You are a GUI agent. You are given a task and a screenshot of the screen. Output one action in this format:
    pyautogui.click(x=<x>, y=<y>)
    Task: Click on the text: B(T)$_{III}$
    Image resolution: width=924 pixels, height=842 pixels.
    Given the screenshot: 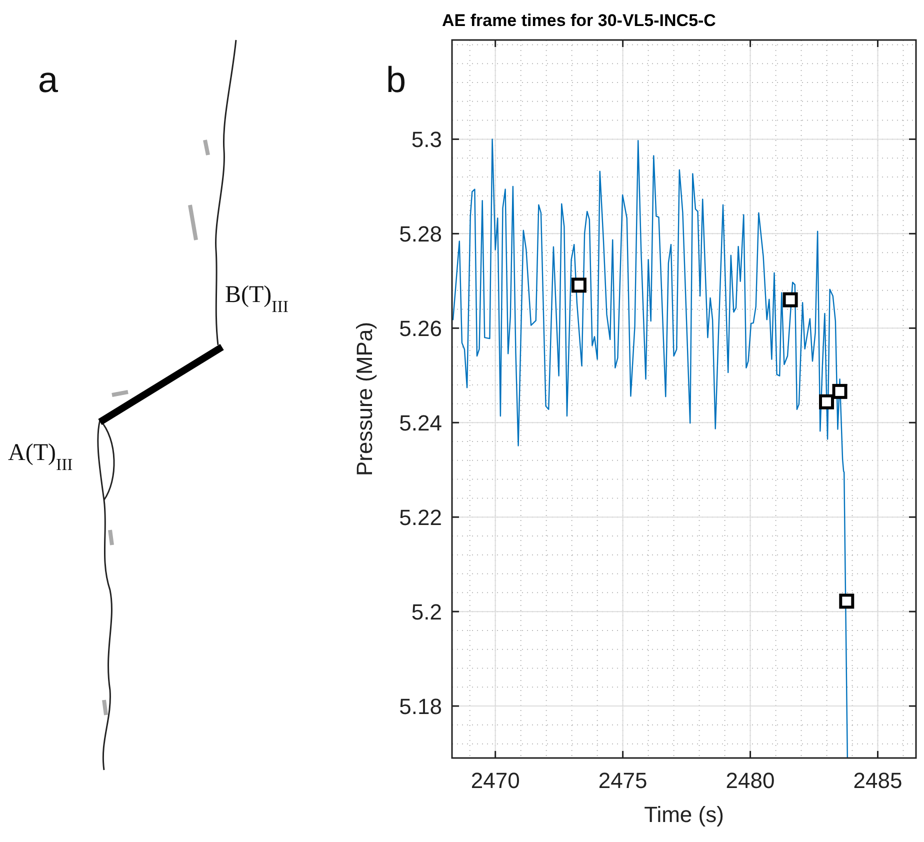 What is the action you would take?
    pyautogui.click(x=256, y=299)
    